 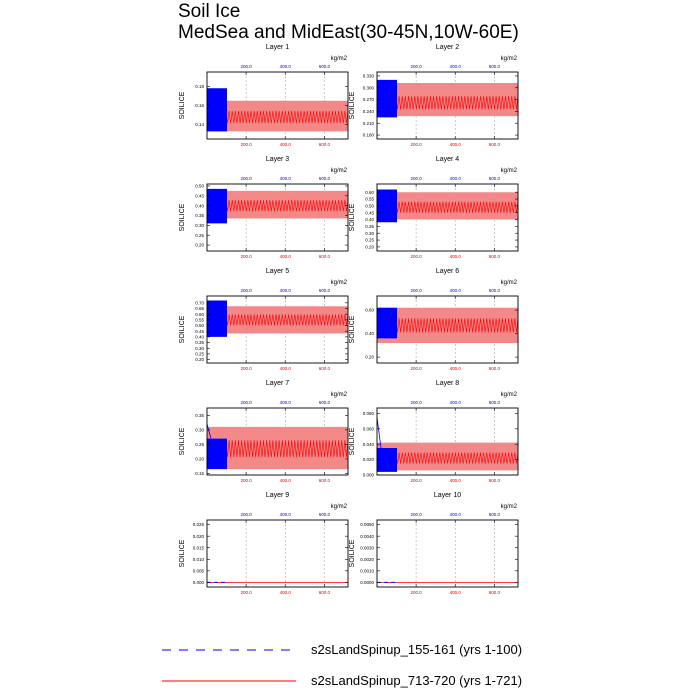 I want to click on y-tick-label: 0.010, so click(x=199, y=559).